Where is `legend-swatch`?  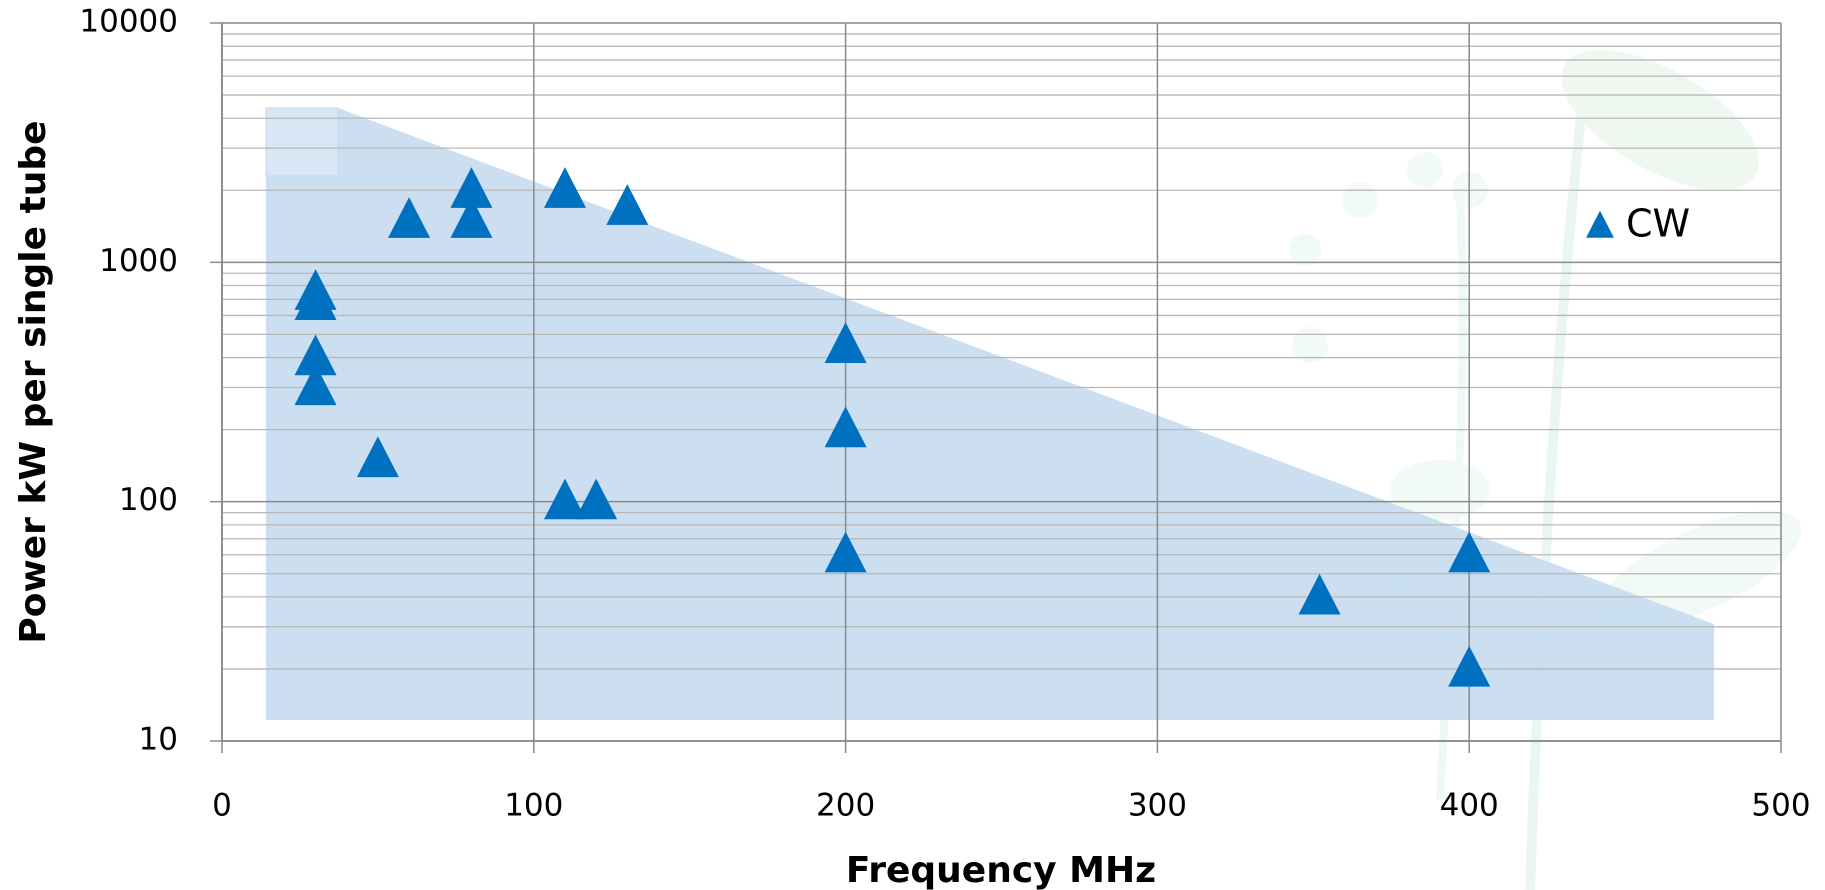 legend-swatch is located at coordinates (1600, 224).